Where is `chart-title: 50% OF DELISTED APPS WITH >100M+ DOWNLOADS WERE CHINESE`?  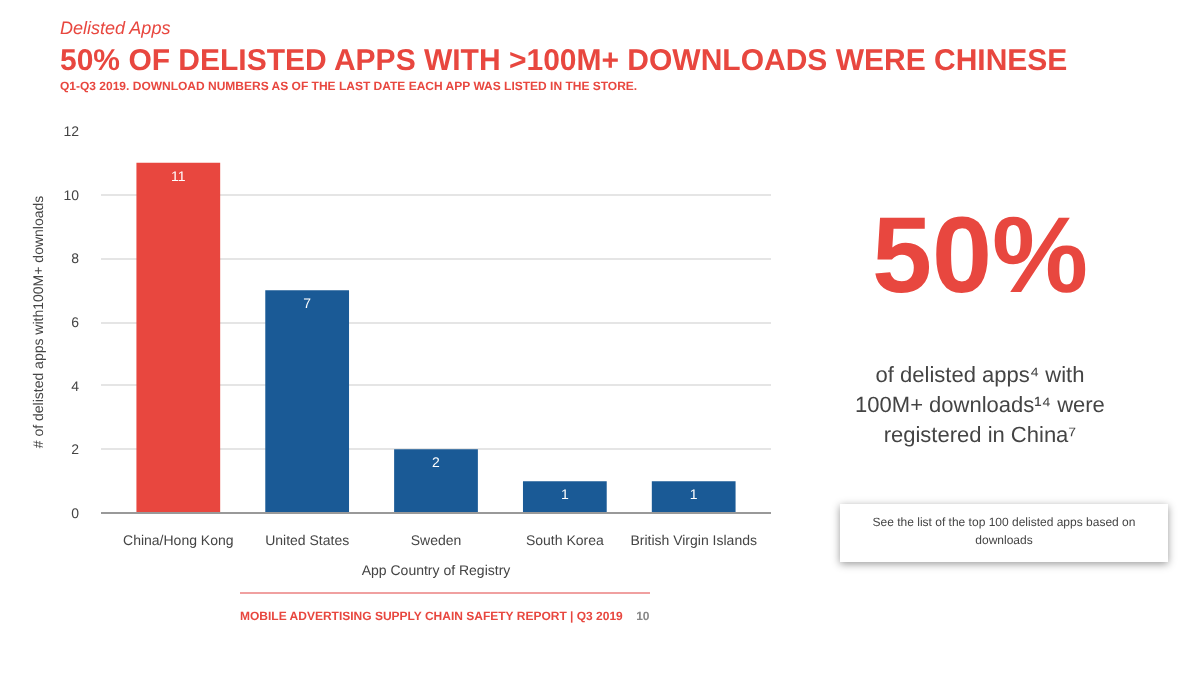 chart-title: 50% OF DELISTED APPS WITH >100M+ DOWNLOADS WERE CHINESE is located at coordinates (564, 60).